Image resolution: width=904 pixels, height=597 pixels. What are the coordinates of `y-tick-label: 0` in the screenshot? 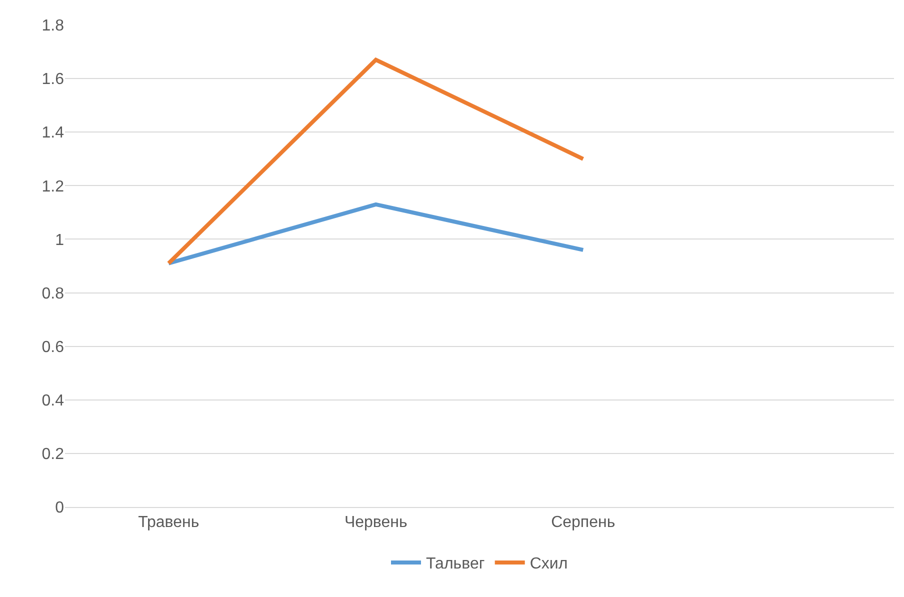 It's located at (59, 508).